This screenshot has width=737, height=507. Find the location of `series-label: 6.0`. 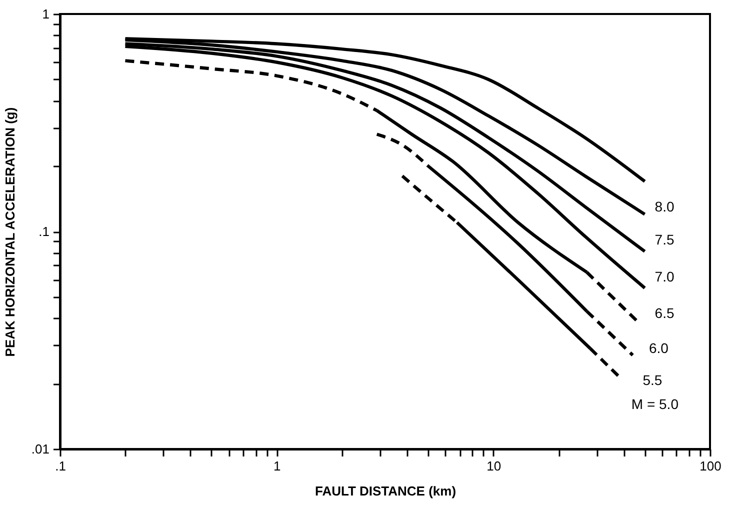

series-label: 6.0 is located at coordinates (658, 348).